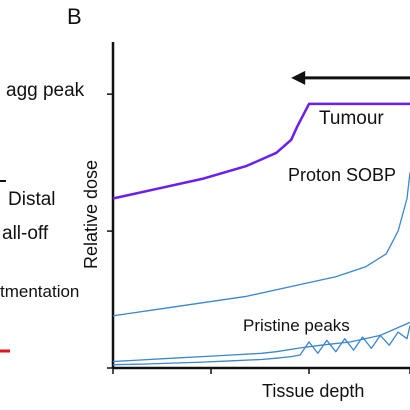 The width and height of the screenshot is (410, 410). I want to click on left-fragment-4: tmentation, so click(39, 291).